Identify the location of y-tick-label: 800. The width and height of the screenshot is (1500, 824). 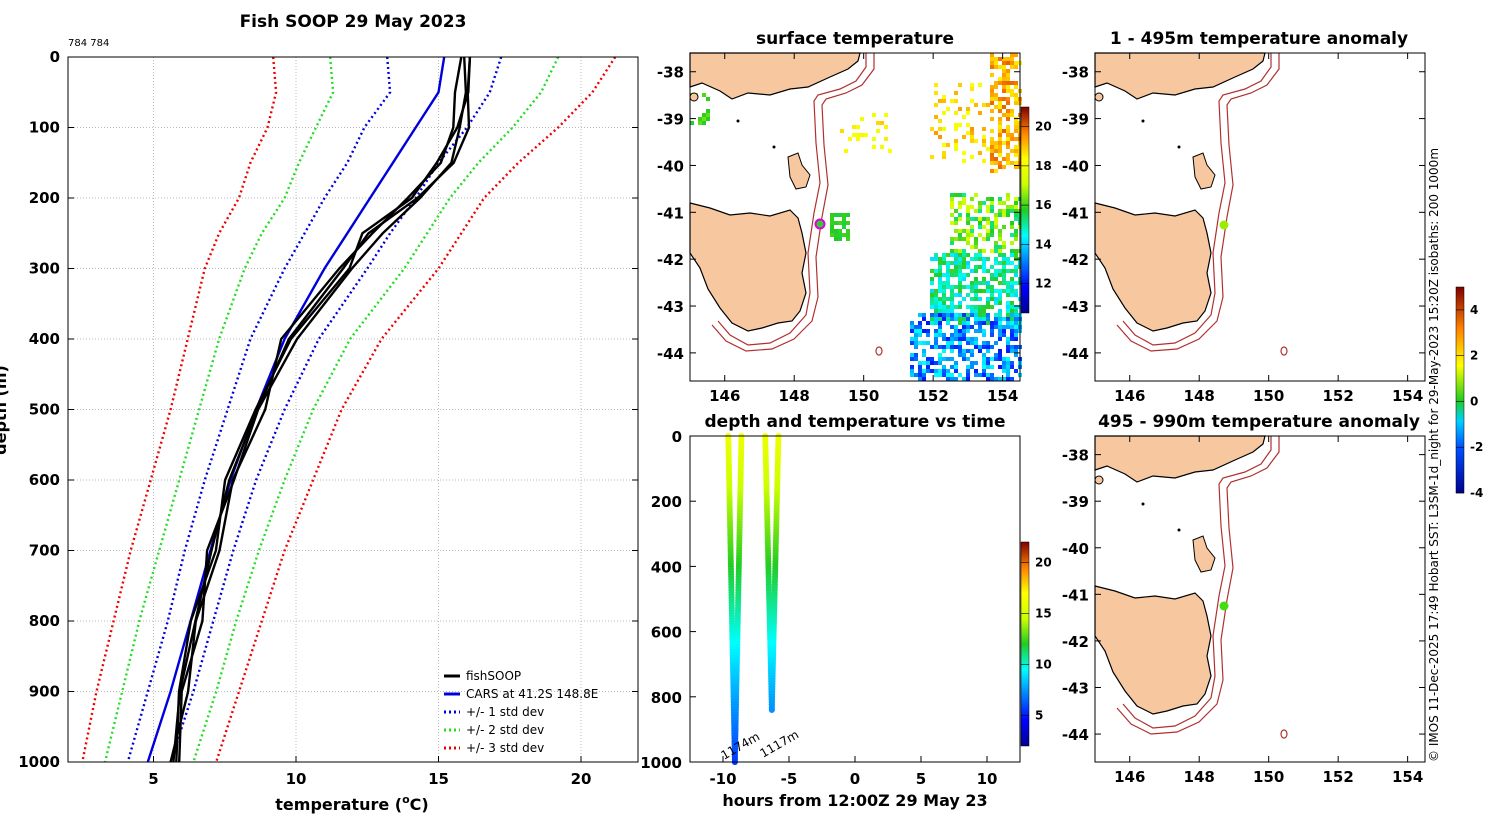
(44, 621).